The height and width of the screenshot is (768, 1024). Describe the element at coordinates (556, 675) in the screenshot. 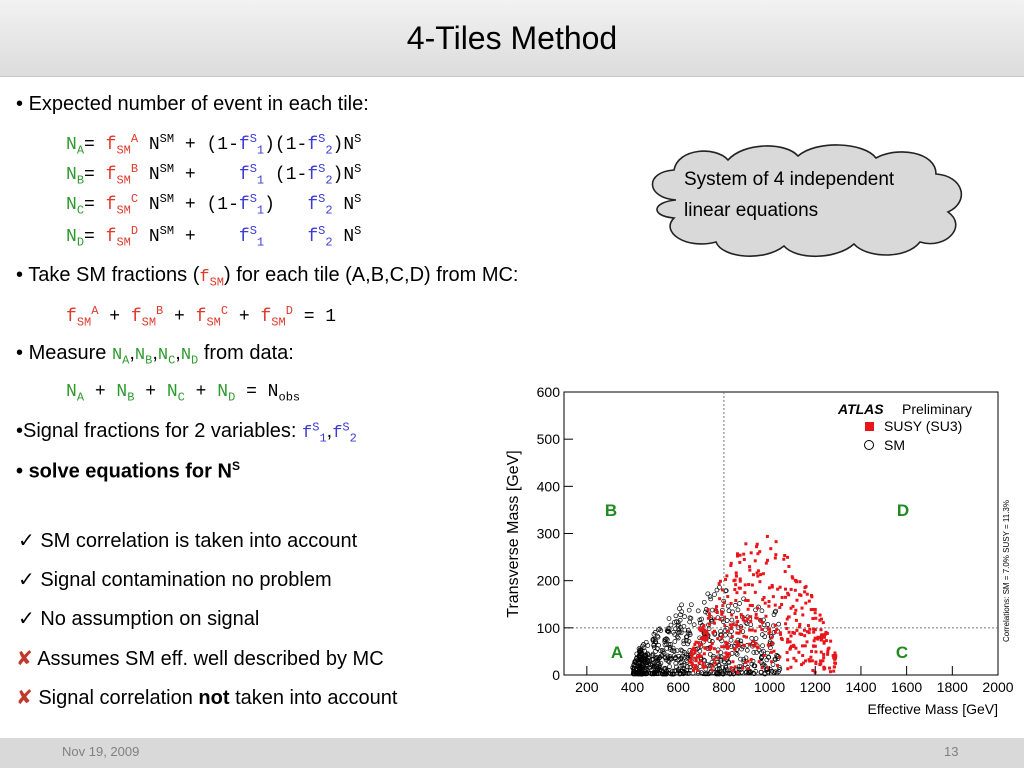

I see `y-tick-label: 0` at that location.